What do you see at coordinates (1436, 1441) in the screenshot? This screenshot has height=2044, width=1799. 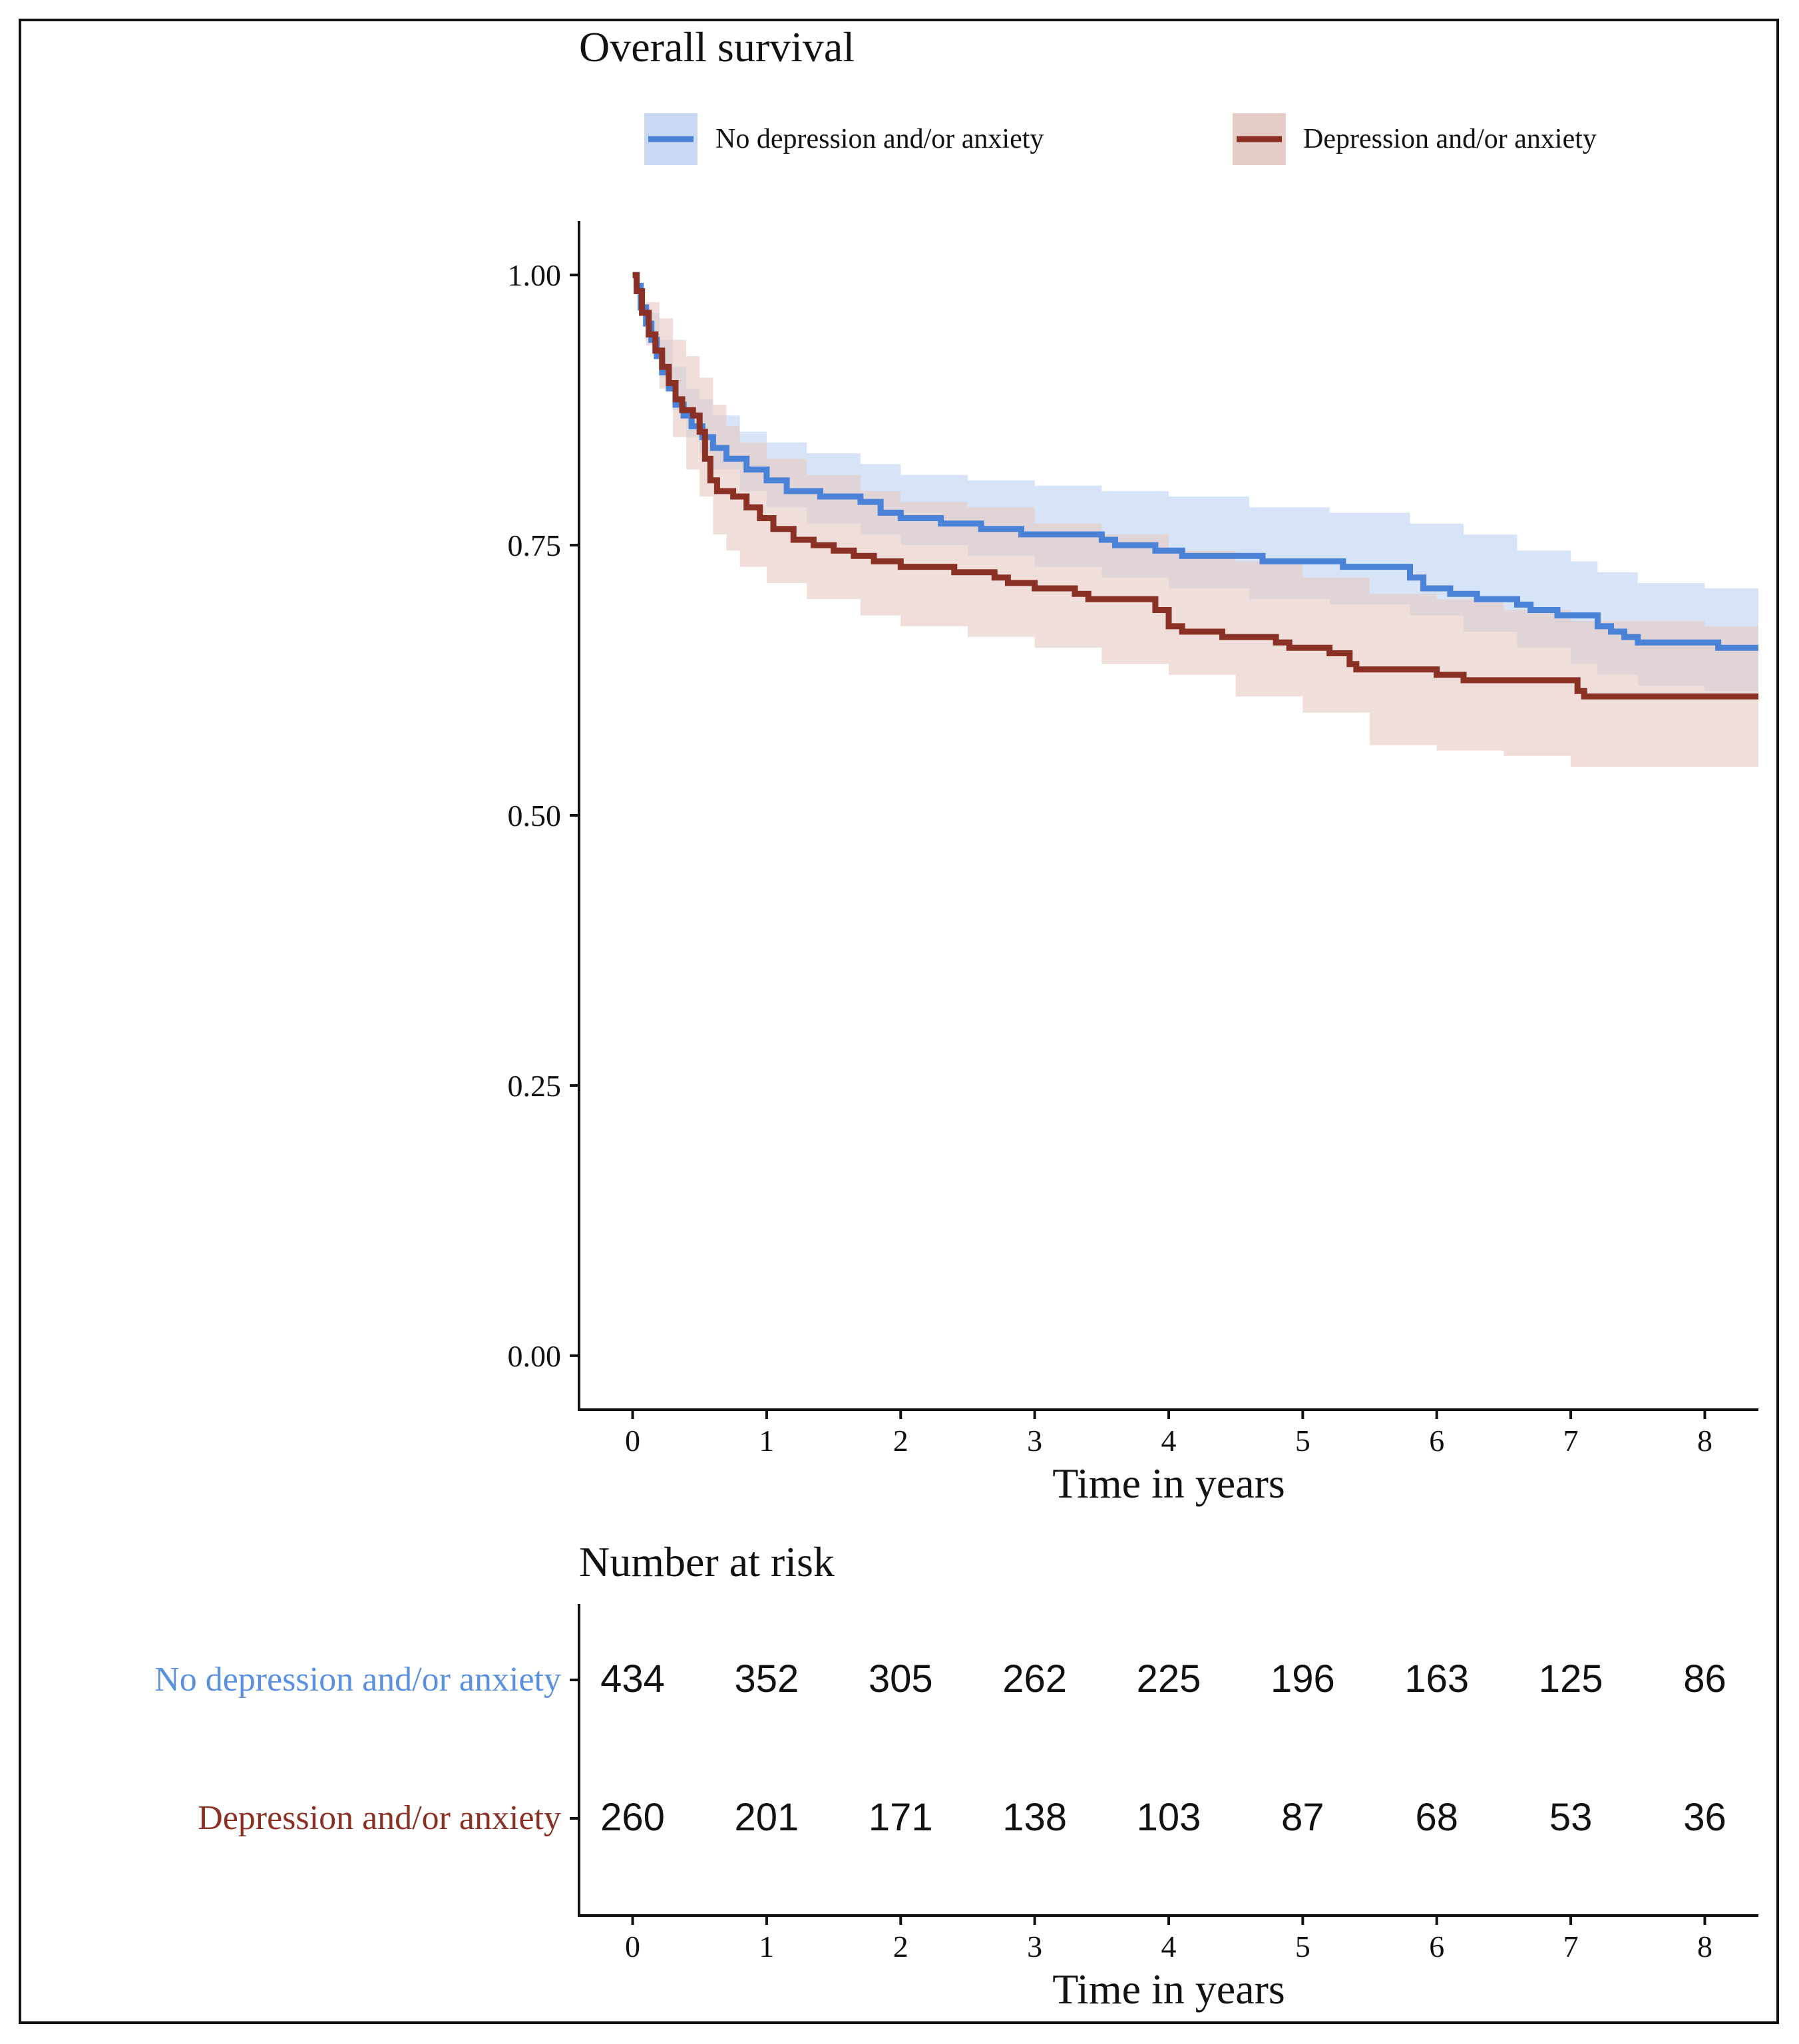 I see `x-tick-label: 6` at bounding box center [1436, 1441].